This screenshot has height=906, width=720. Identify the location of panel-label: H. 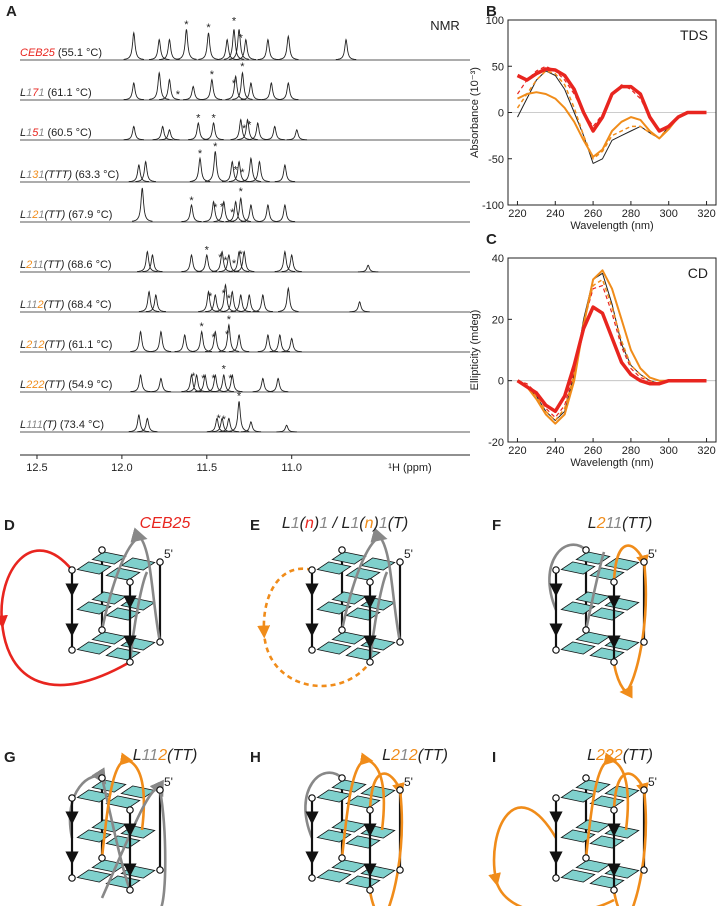
(255, 757).